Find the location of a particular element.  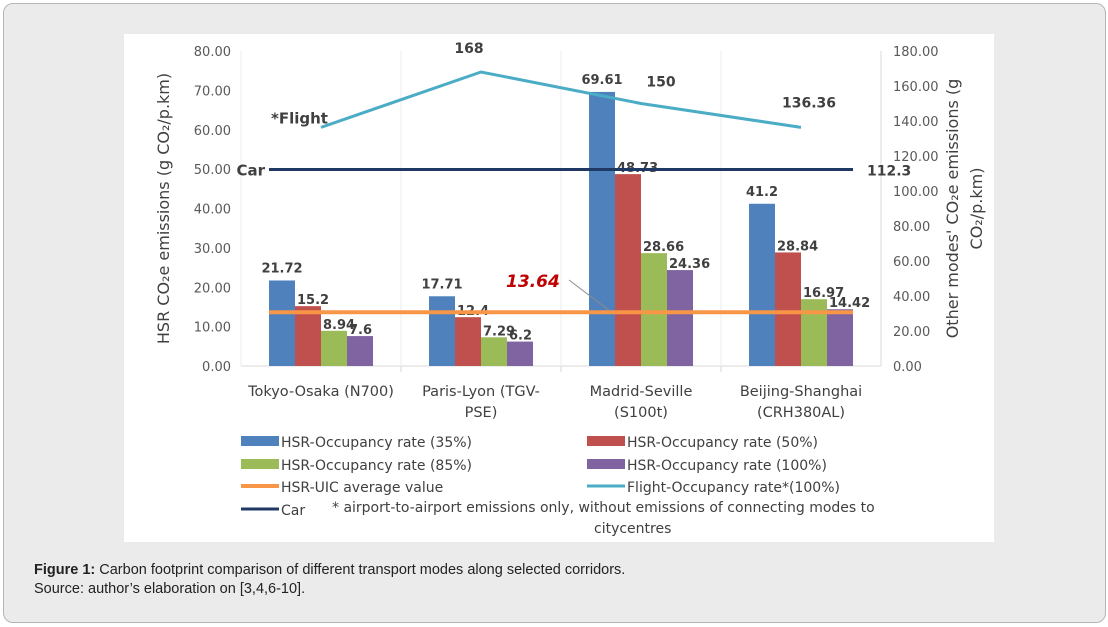

legend-label: Flight-Occupancy rate*(100%) is located at coordinates (733, 488).